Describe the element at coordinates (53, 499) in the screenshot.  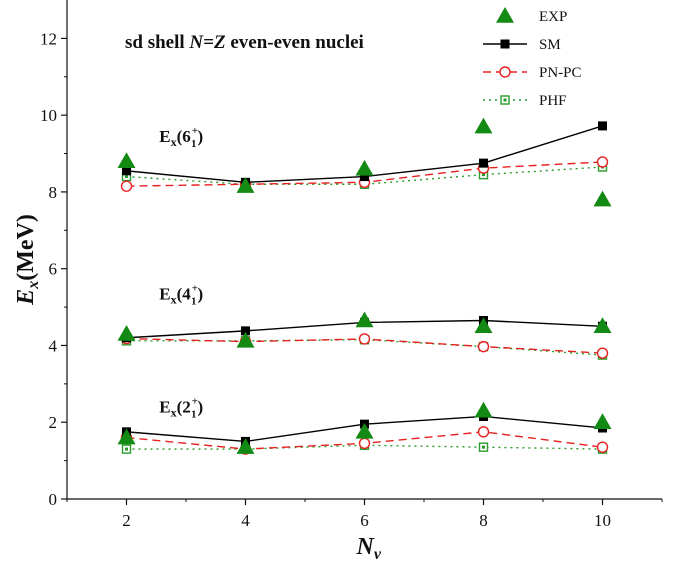
I see `y-tick-label: 0` at that location.